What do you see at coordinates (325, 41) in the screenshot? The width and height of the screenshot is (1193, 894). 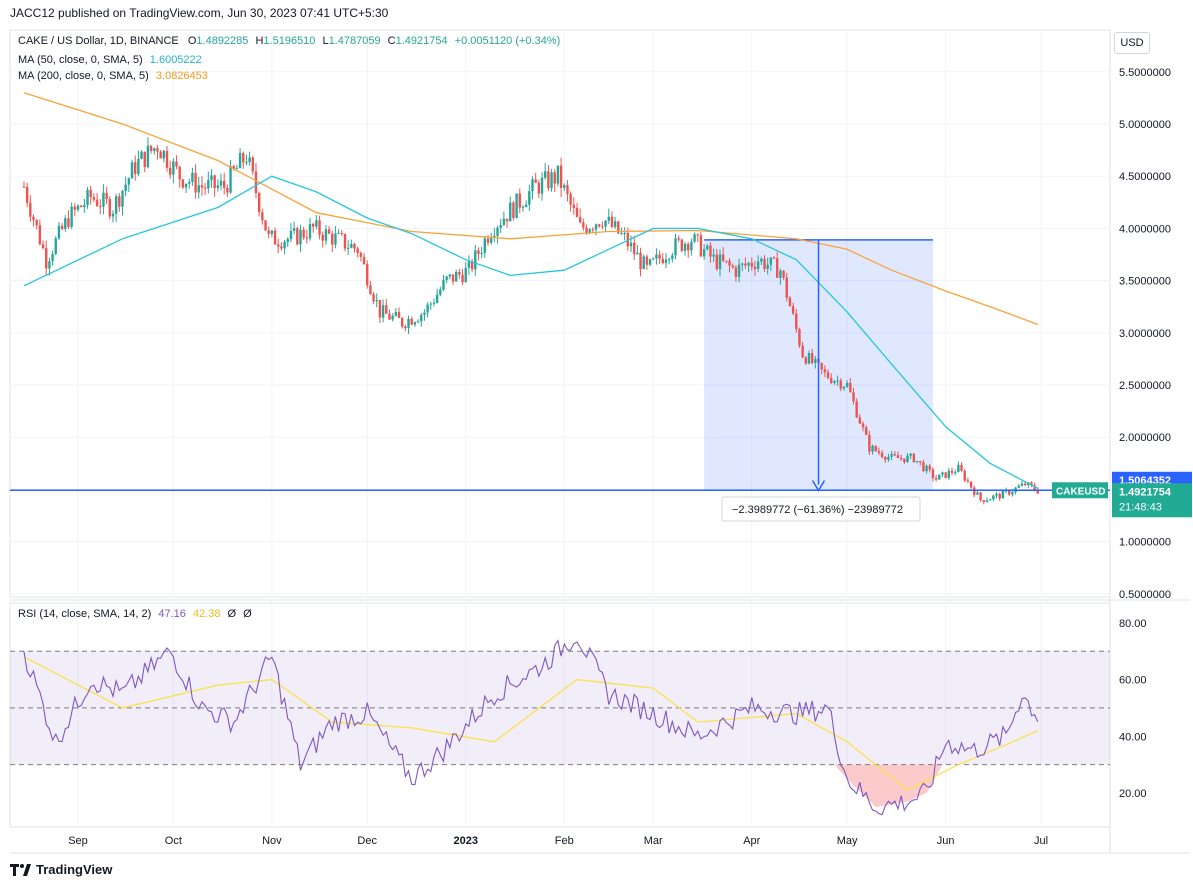 I see `low-label: L` at bounding box center [325, 41].